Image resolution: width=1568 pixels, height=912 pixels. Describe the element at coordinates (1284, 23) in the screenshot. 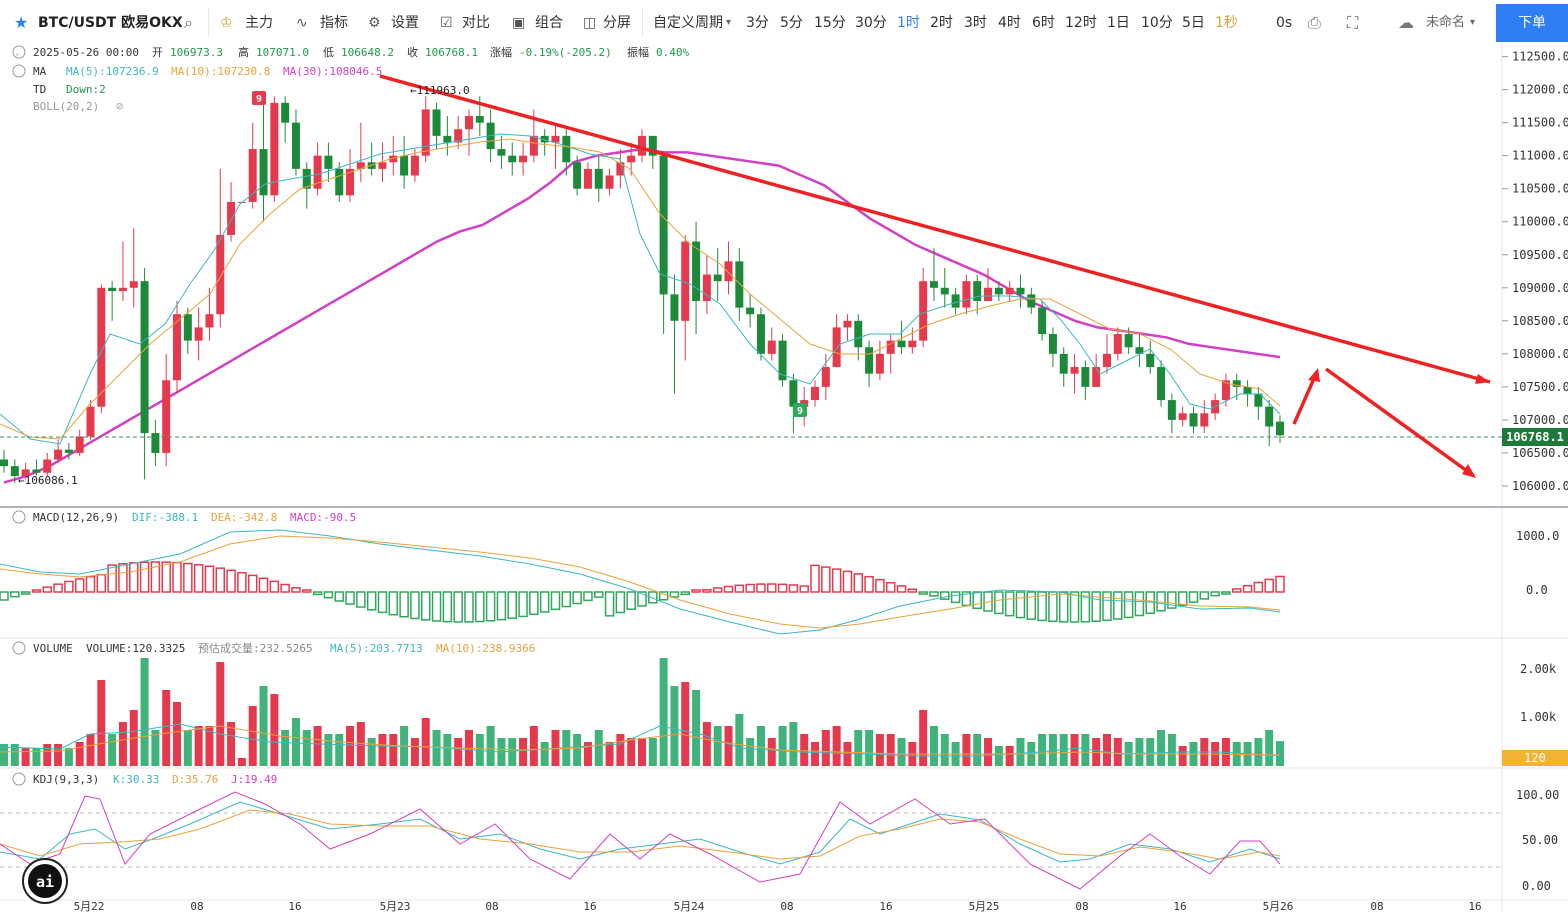

I see `timer-label: 0s` at that location.